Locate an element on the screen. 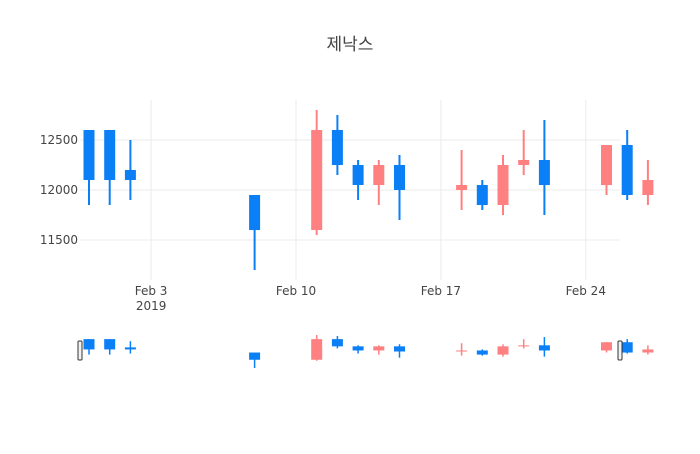 Image resolution: width=700 pixels, height=454 pixels. x-tick-label: Feb 3 is located at coordinates (151, 291).